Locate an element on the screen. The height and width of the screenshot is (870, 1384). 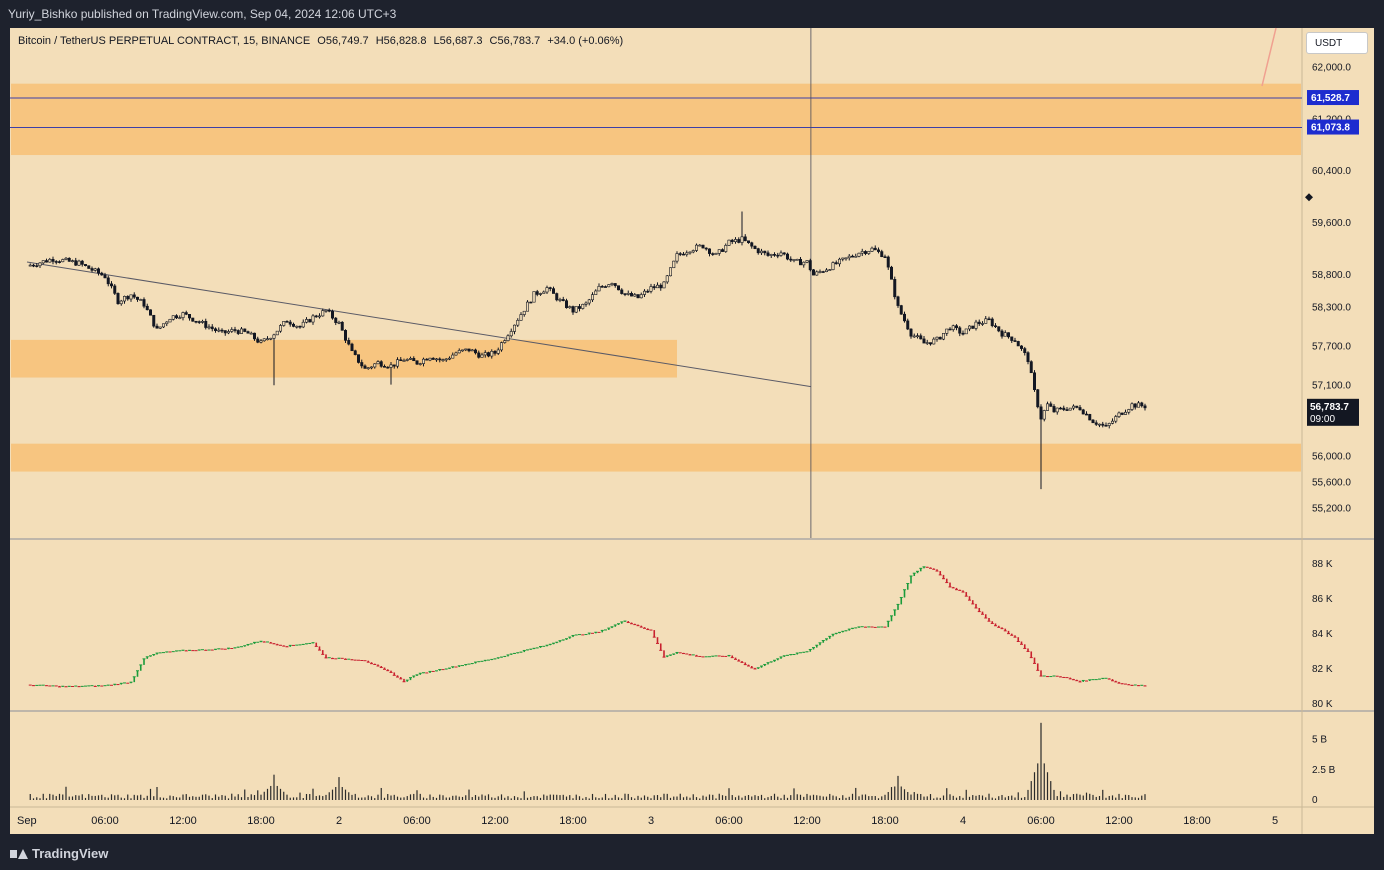
last-price-box is located at coordinates (1333, 412).